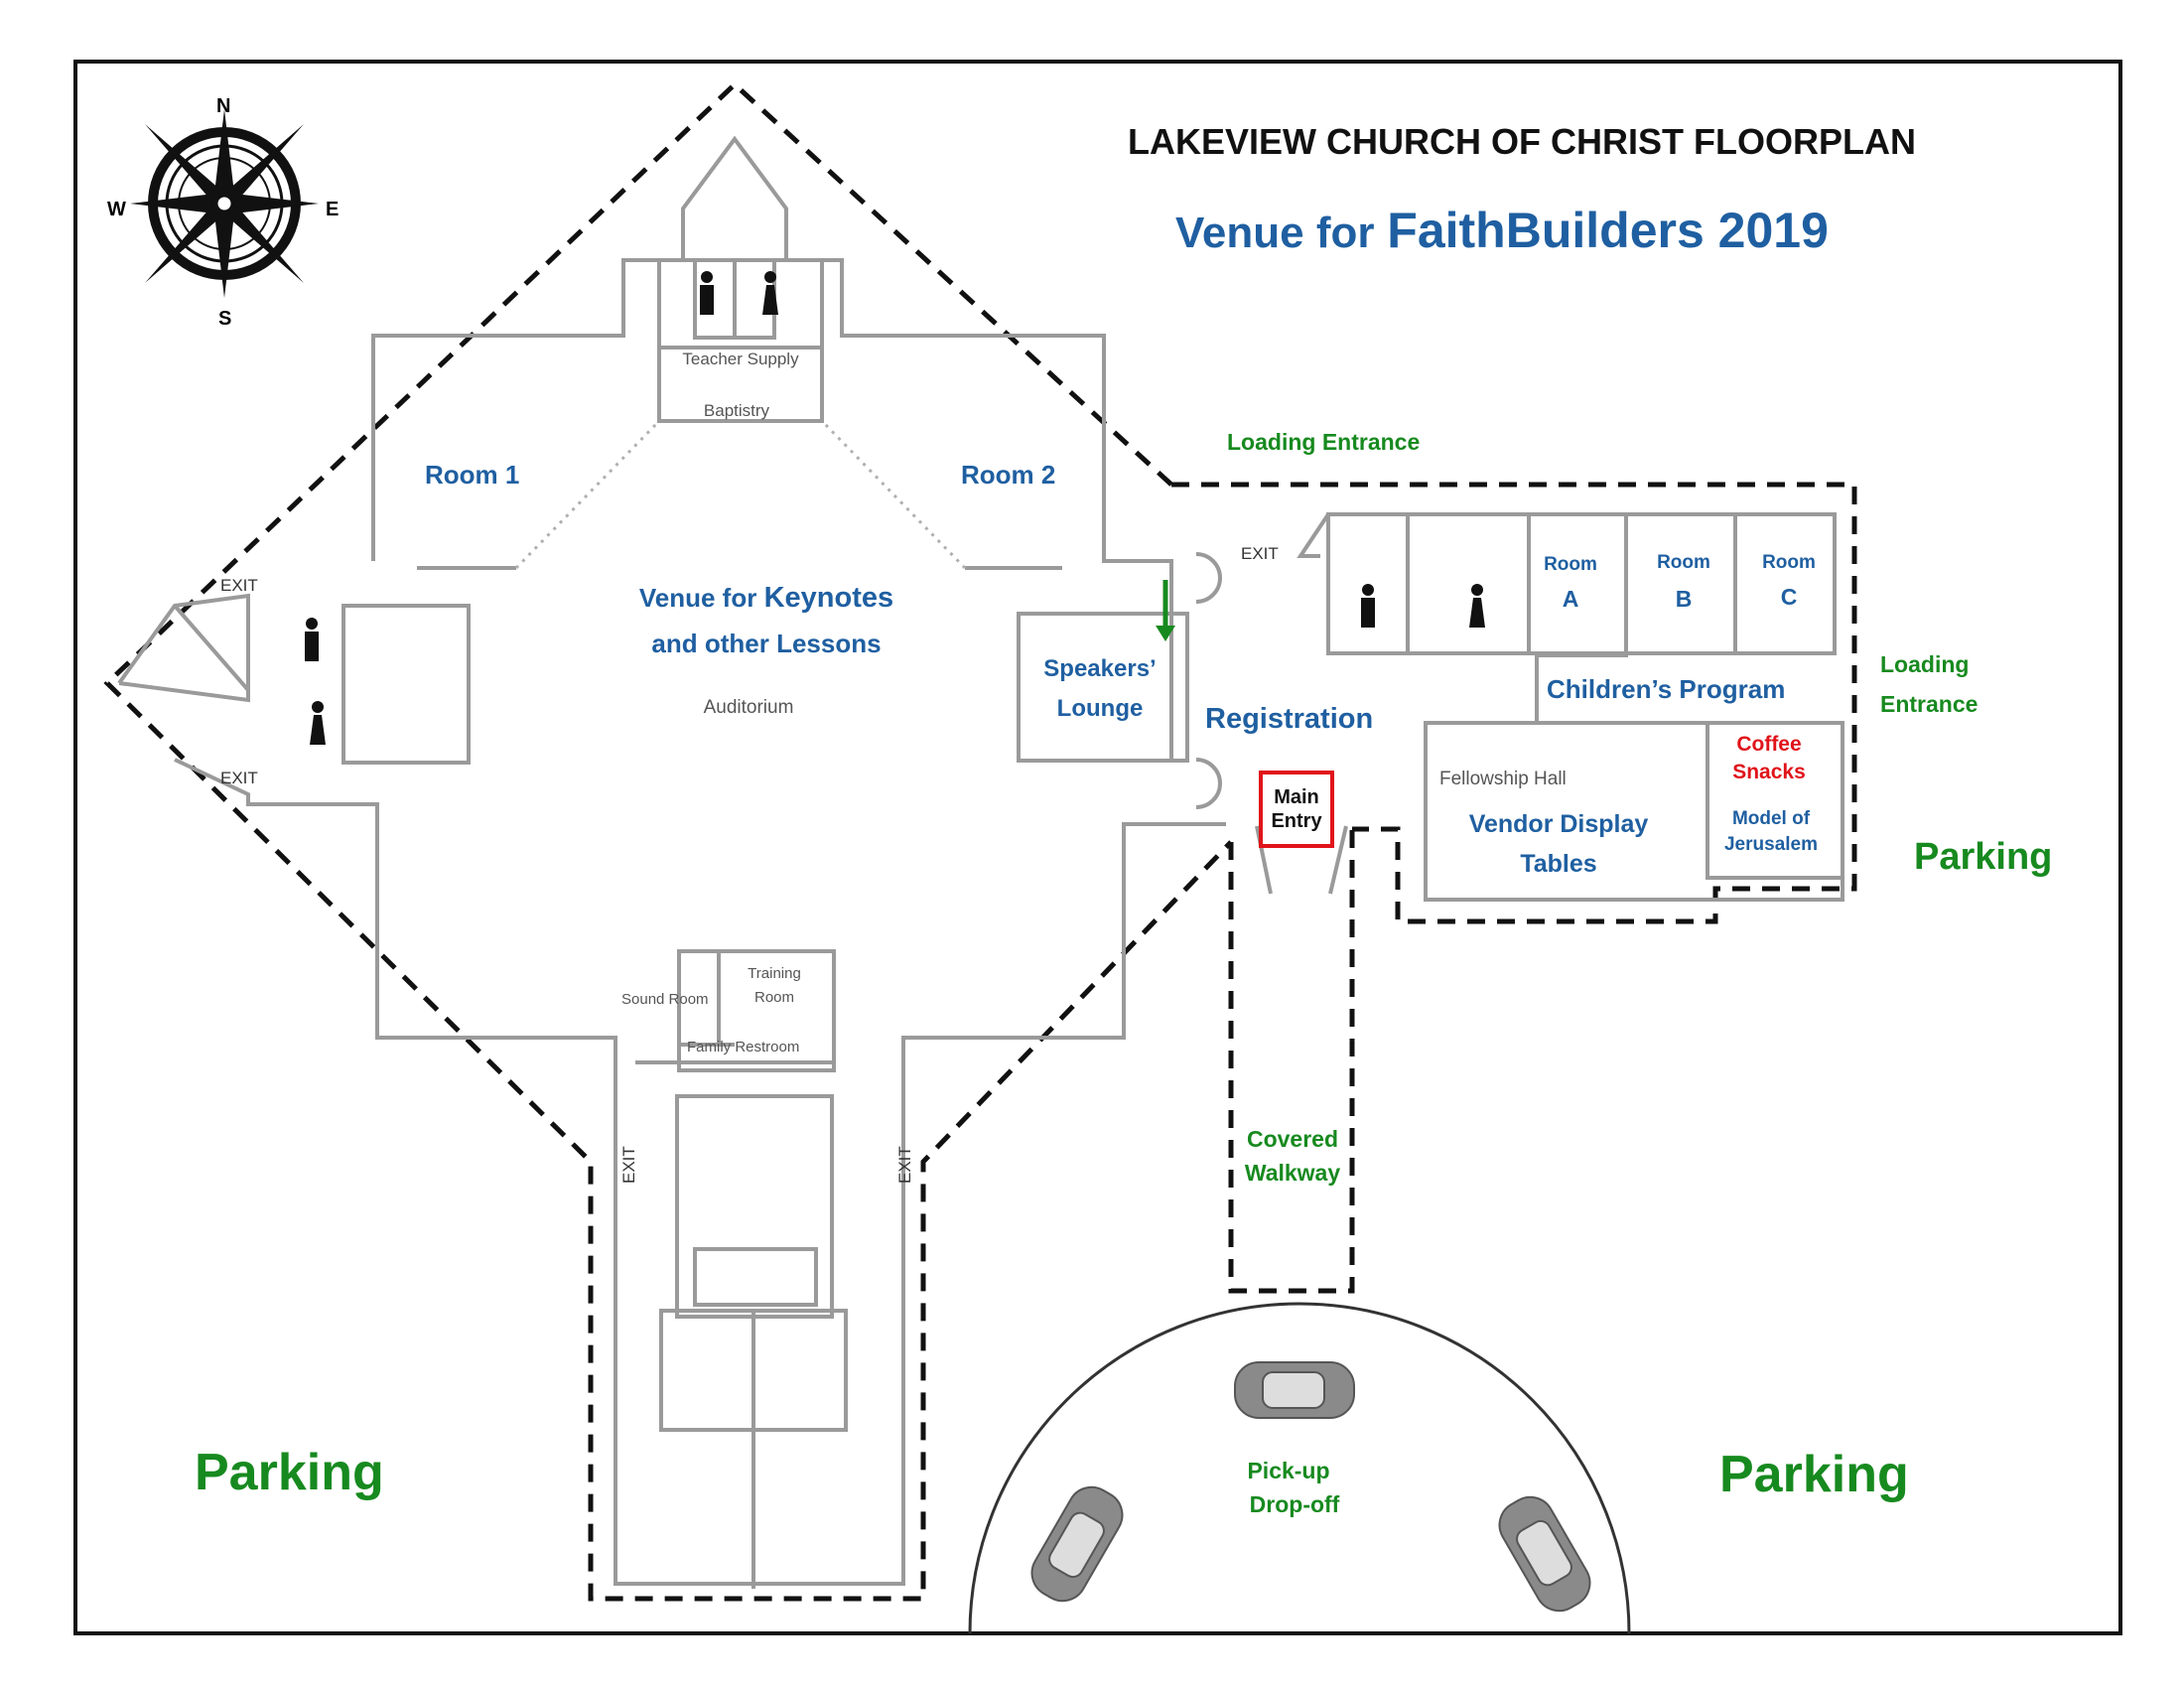 The height and width of the screenshot is (1688, 2184). I want to click on loading-entrance-top-label: Loading Entrance, so click(1324, 442).